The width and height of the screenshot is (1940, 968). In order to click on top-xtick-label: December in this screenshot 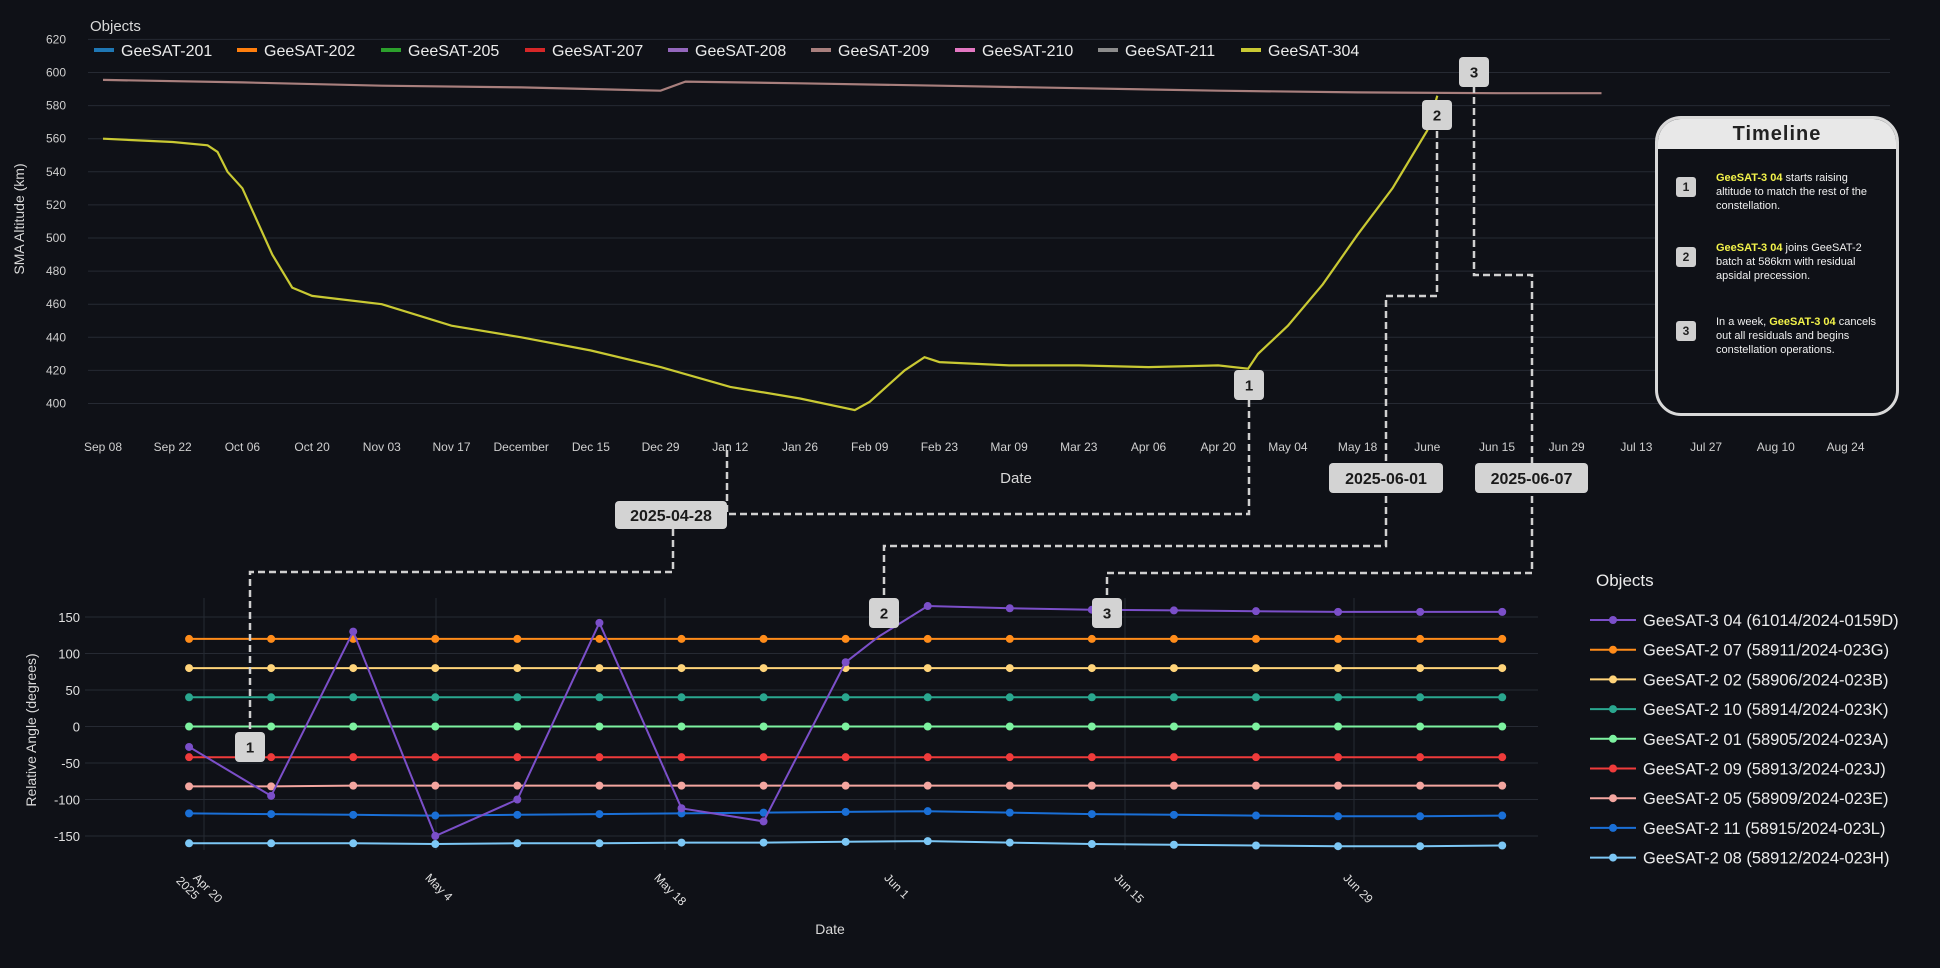, I will do `click(521, 447)`.